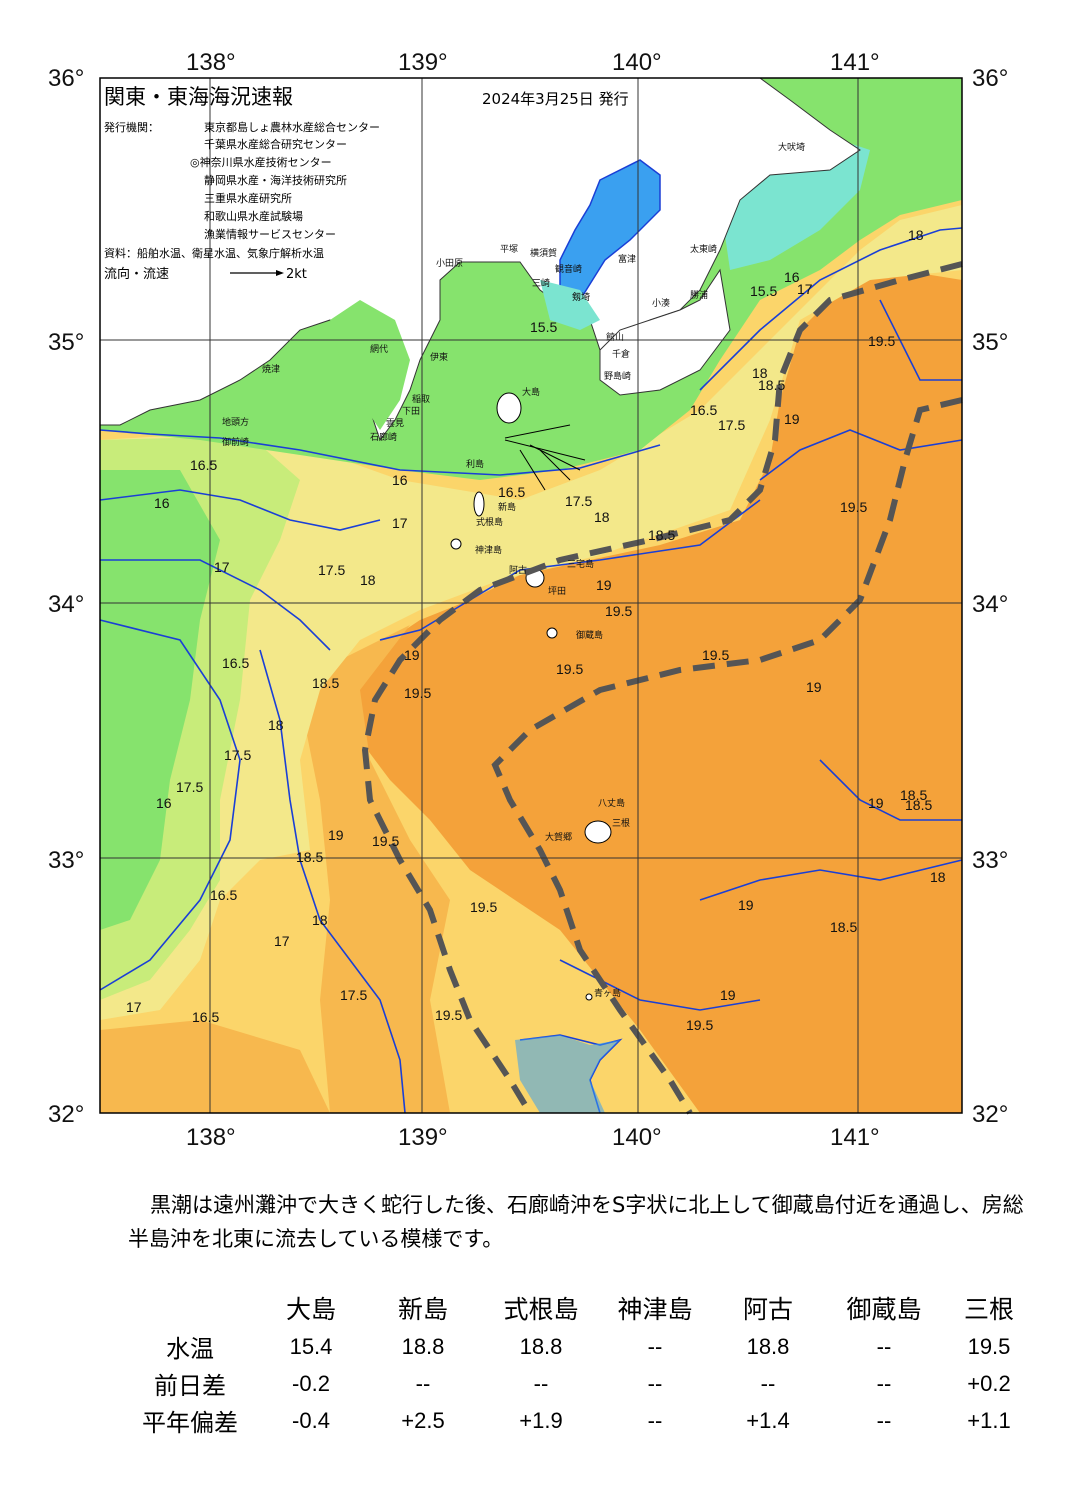 Image resolution: width=1065 pixels, height=1505 pixels. What do you see at coordinates (439, 357) in the screenshot?
I see `place-label: 伊東` at bounding box center [439, 357].